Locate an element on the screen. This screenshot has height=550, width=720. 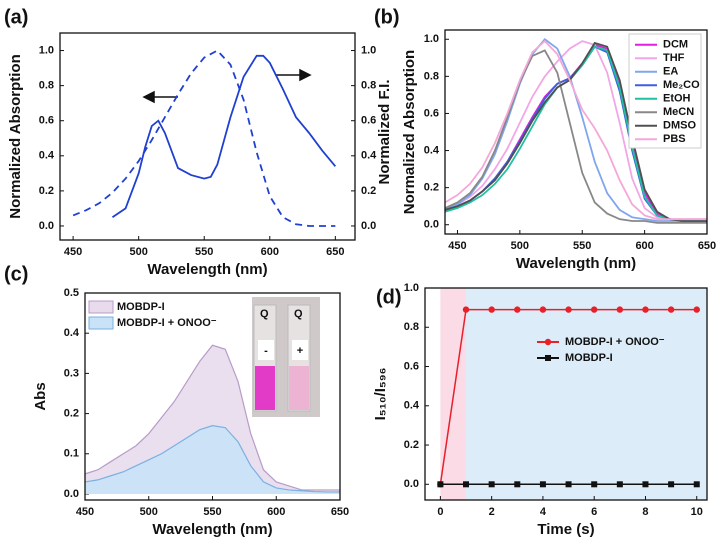
y2-tick-label: 1.0 is located at coordinates (368, 50).